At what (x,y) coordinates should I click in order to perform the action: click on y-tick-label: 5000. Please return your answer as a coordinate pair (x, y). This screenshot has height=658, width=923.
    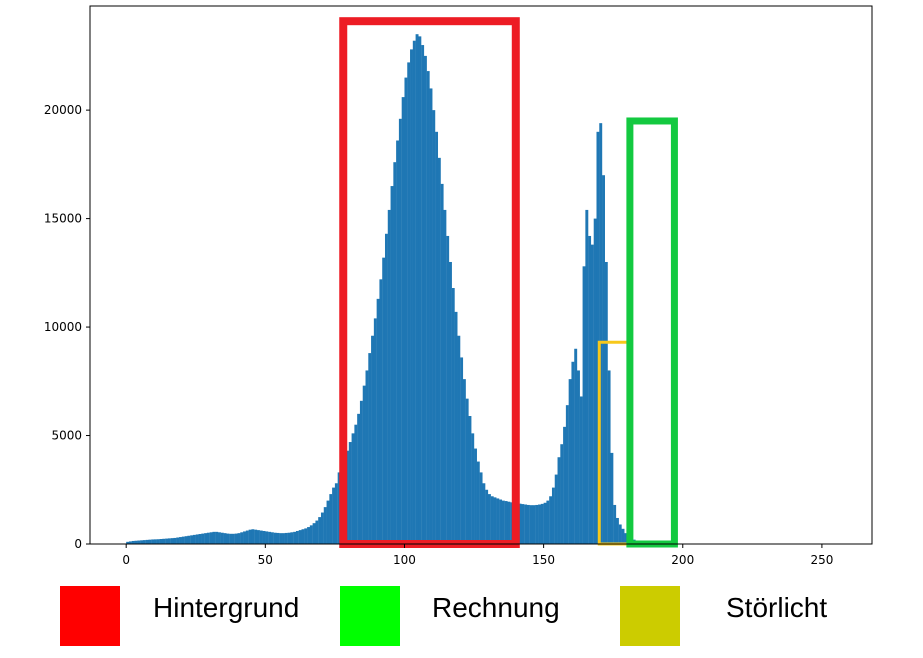
    Looking at the image, I should click on (66, 436).